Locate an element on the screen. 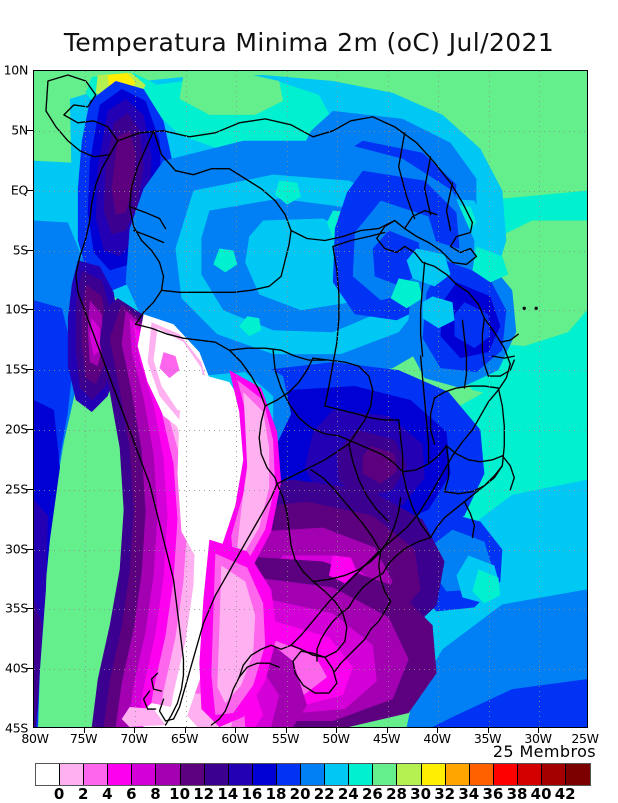 This screenshot has width=618, height=803. colorbar-swatch-green is located at coordinates (385, 774).